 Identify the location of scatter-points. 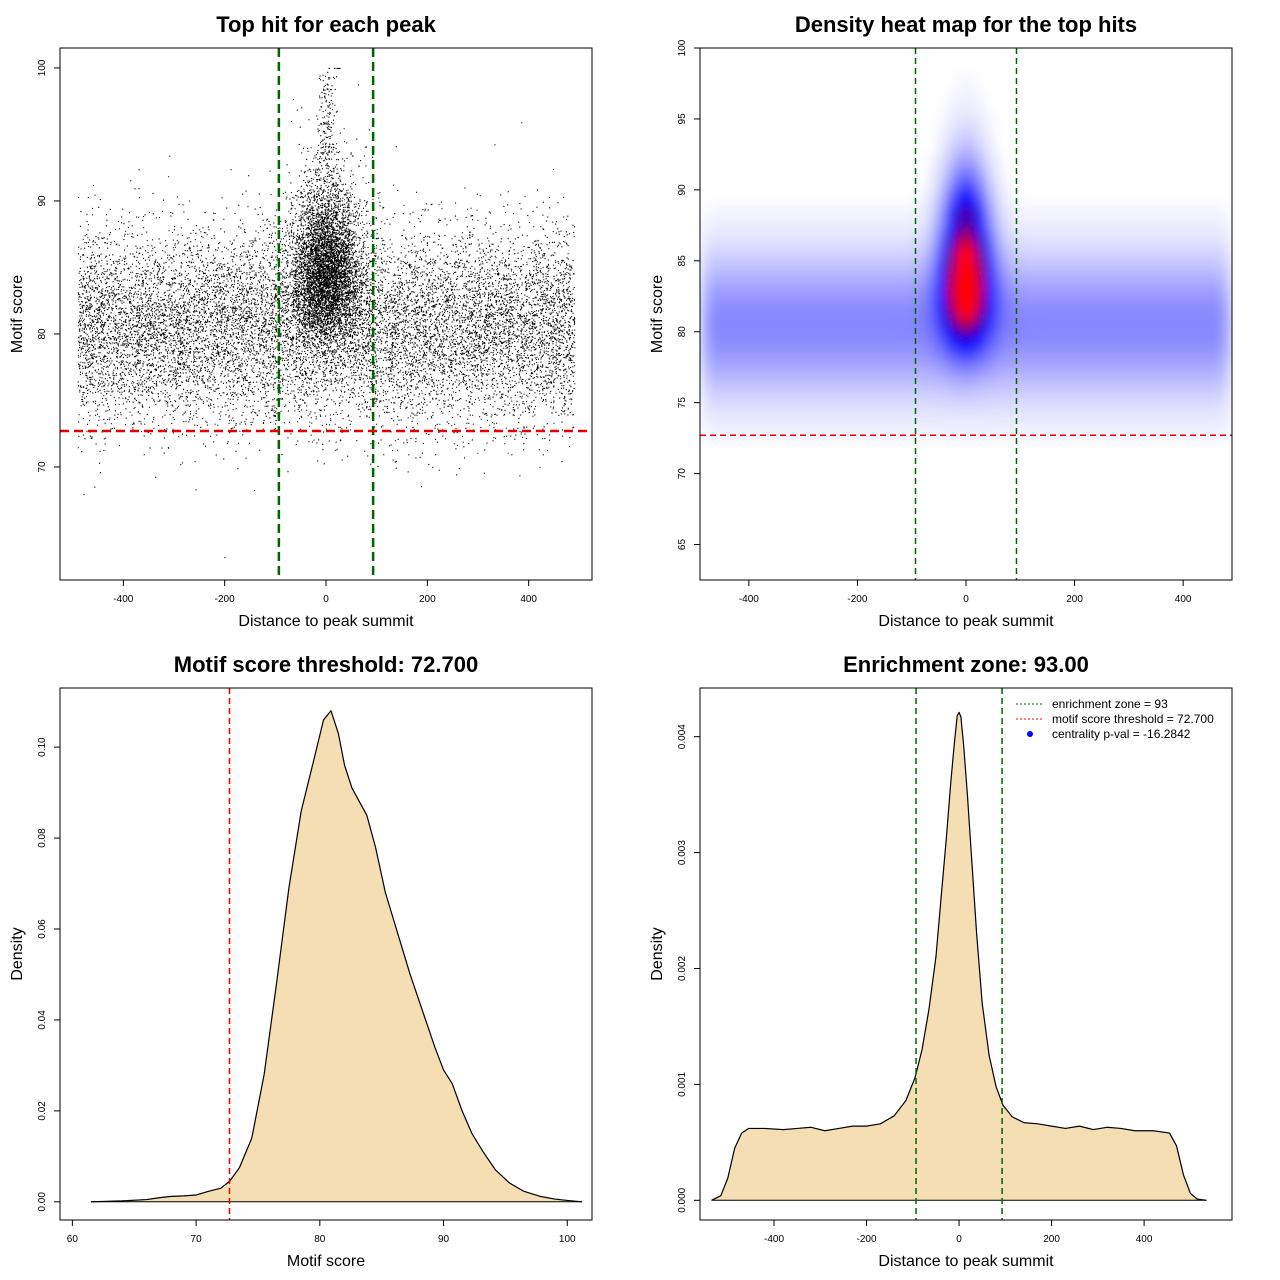
(326, 313).